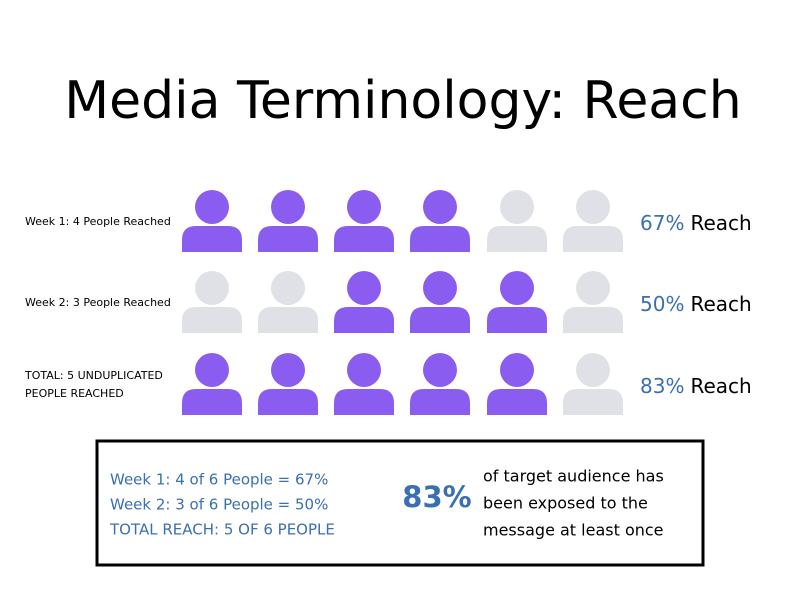 The height and width of the screenshot is (600, 800). I want to click on summary-description: of target audience has, so click(573, 476).